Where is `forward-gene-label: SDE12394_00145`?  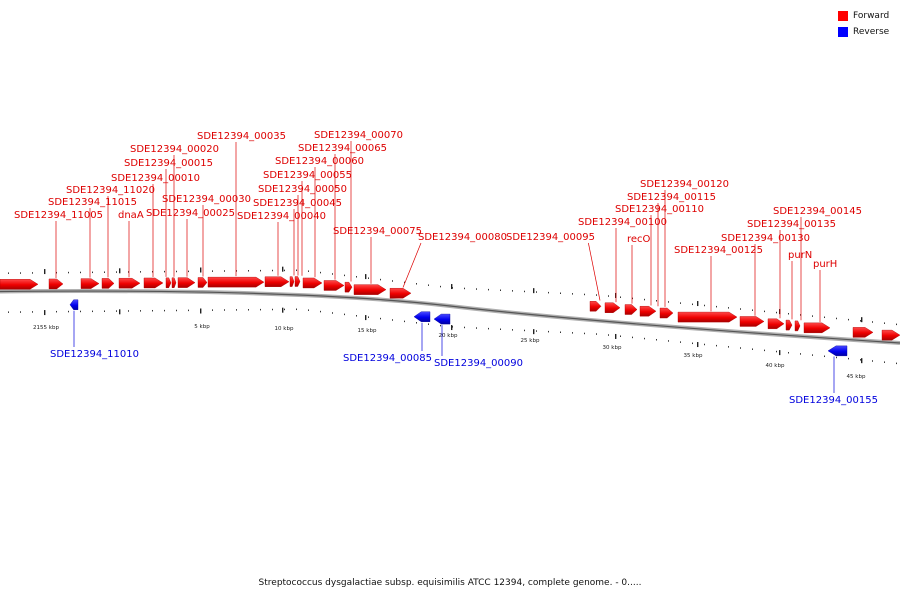
forward-gene-label: SDE12394_00145 is located at coordinates (817, 211).